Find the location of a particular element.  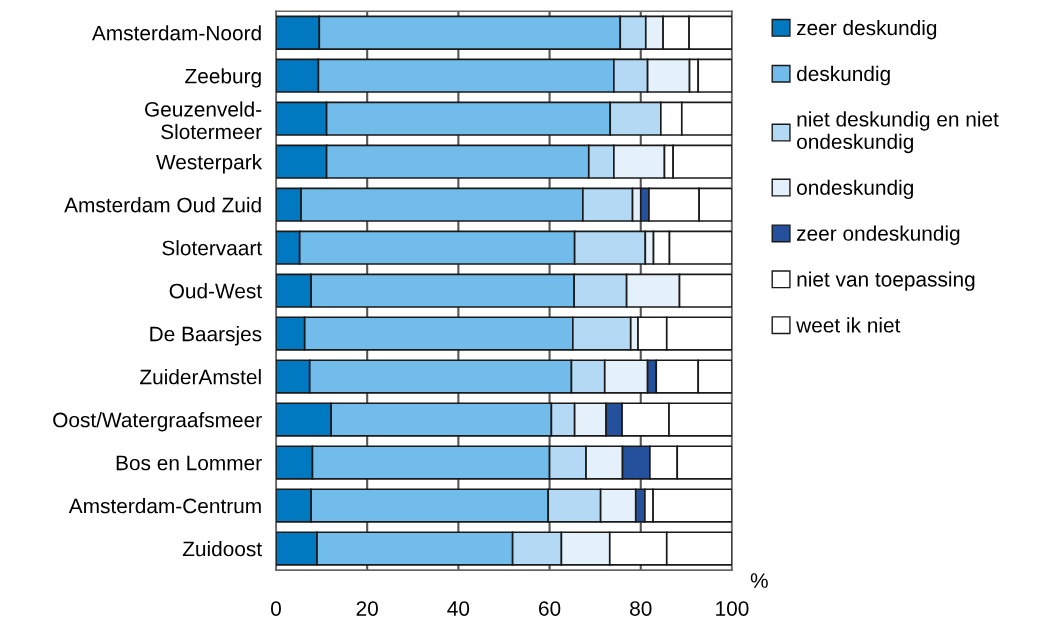

y-tick-label: Zeeburg is located at coordinates (223, 78).